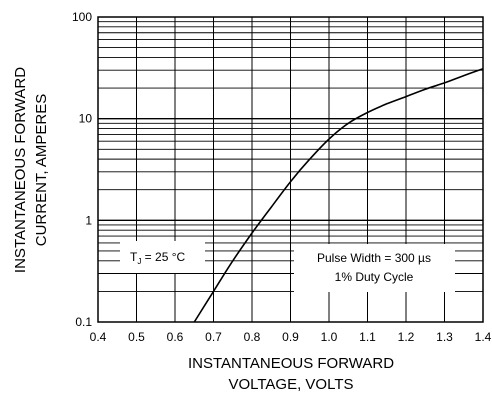 The height and width of the screenshot is (400, 492). I want to click on temperature-annotation: TJ = 25 °C, so click(158, 258).